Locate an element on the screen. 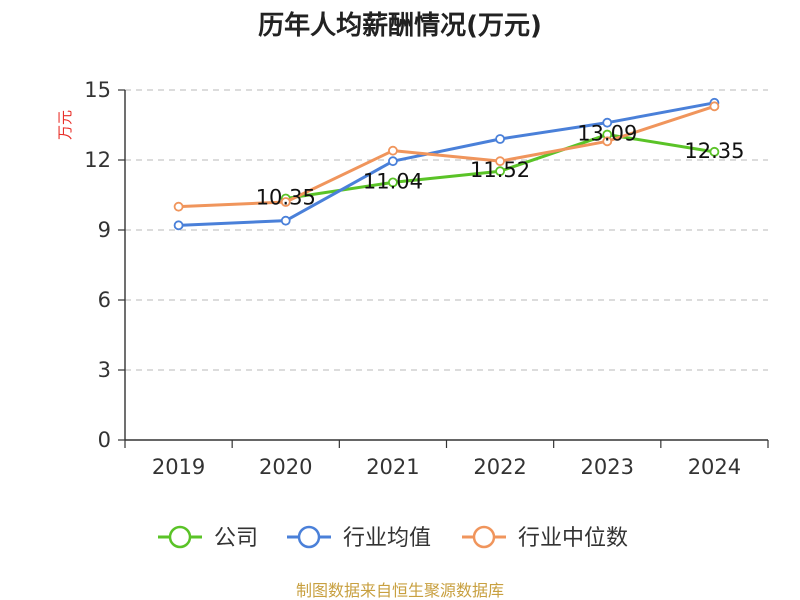 This screenshot has width=800, height=600. data-label: 10.35 is located at coordinates (286, 198).